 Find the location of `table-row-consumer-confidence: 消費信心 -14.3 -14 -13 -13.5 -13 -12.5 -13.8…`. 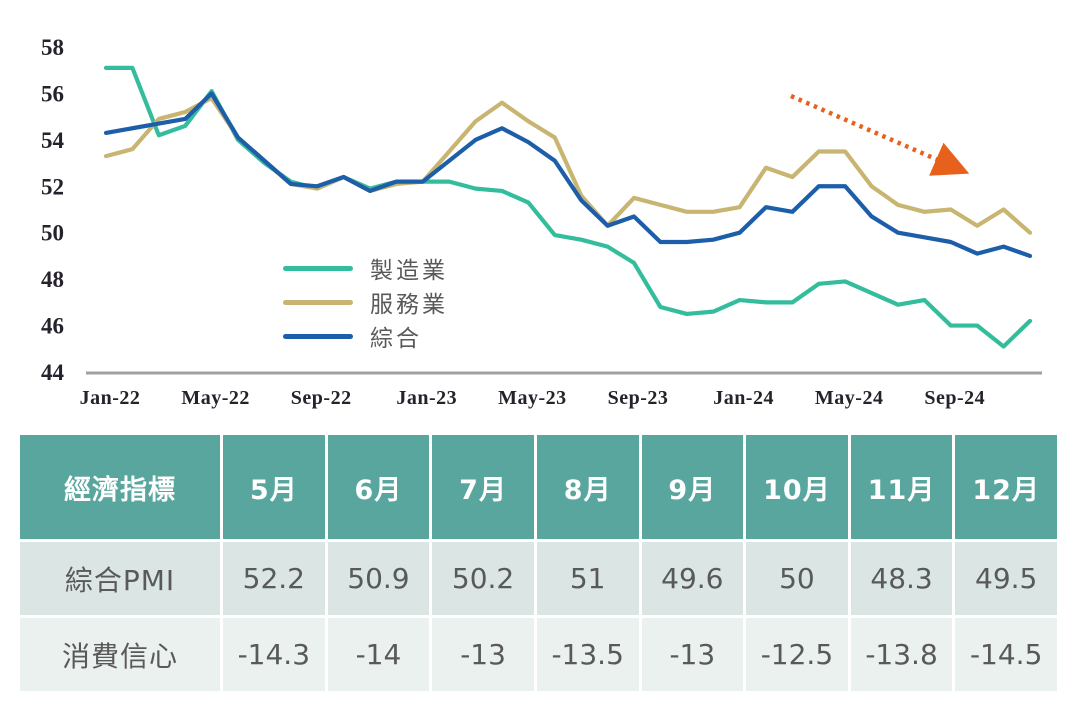

table-row-consumer-confidence: 消費信心 -14.3 -14 -13 -13.5 -13 -12.5 -13.8… is located at coordinates (538, 654).